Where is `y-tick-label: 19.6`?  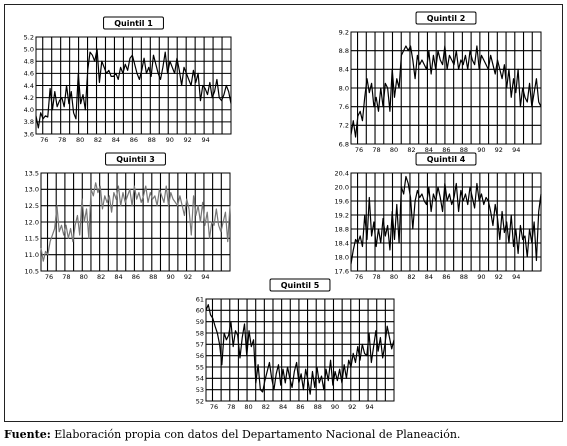 y-tick-label: 19.6 is located at coordinates (342, 201).